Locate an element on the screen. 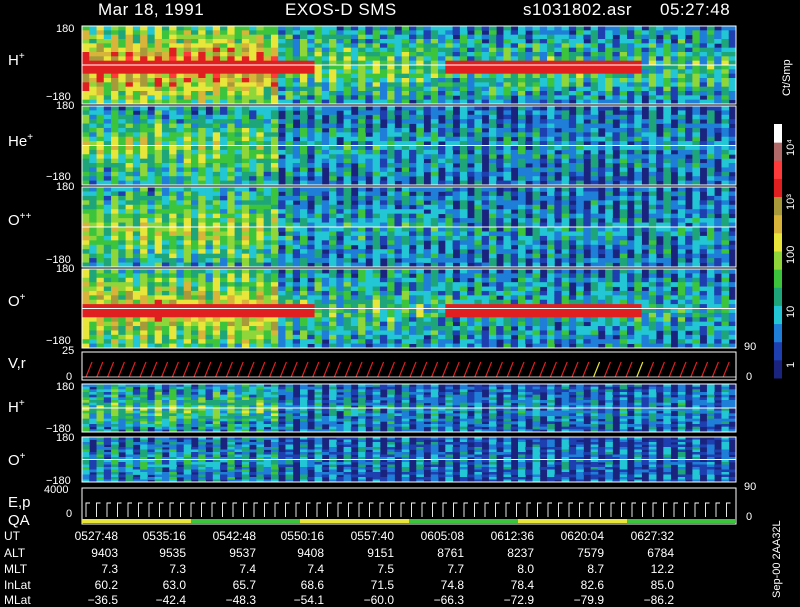 Image resolution: width=800 pixels, height=607 pixels. colorbar-unit: Ct/Smp is located at coordinates (787, 77).